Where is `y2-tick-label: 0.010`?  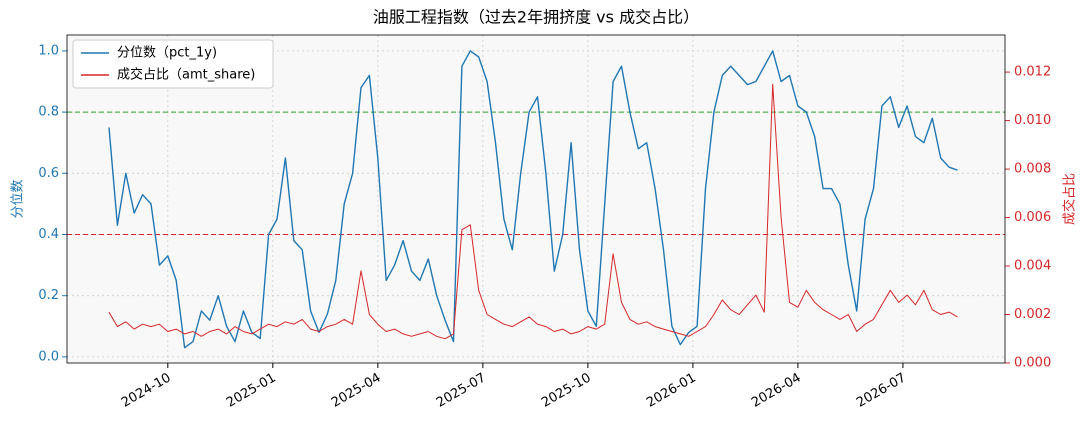 y2-tick-label: 0.010 is located at coordinates (1032, 120).